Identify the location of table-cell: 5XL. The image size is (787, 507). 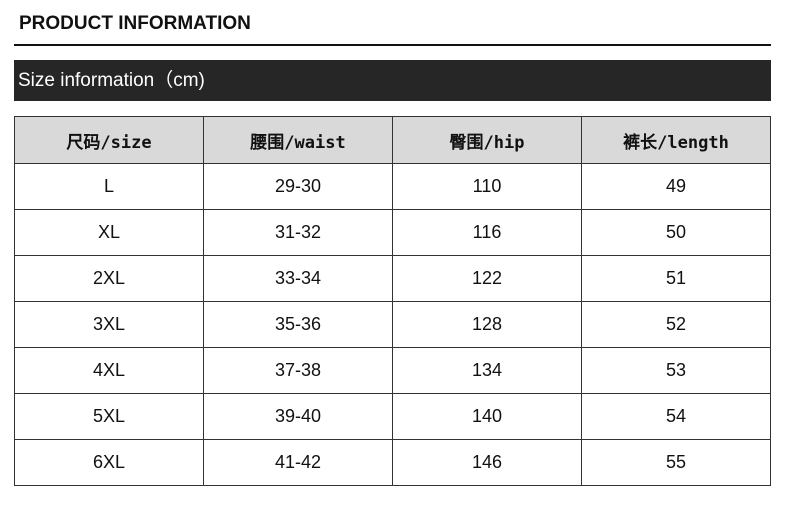
(109, 416).